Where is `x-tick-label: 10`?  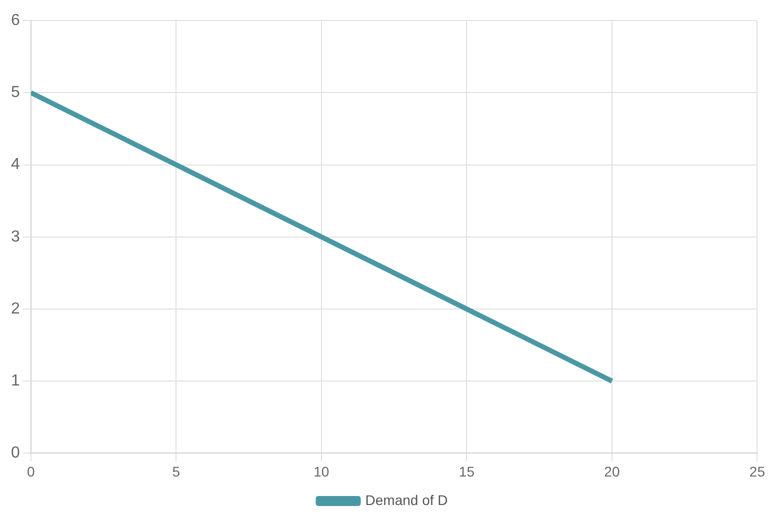
x-tick-label: 10 is located at coordinates (322, 471).